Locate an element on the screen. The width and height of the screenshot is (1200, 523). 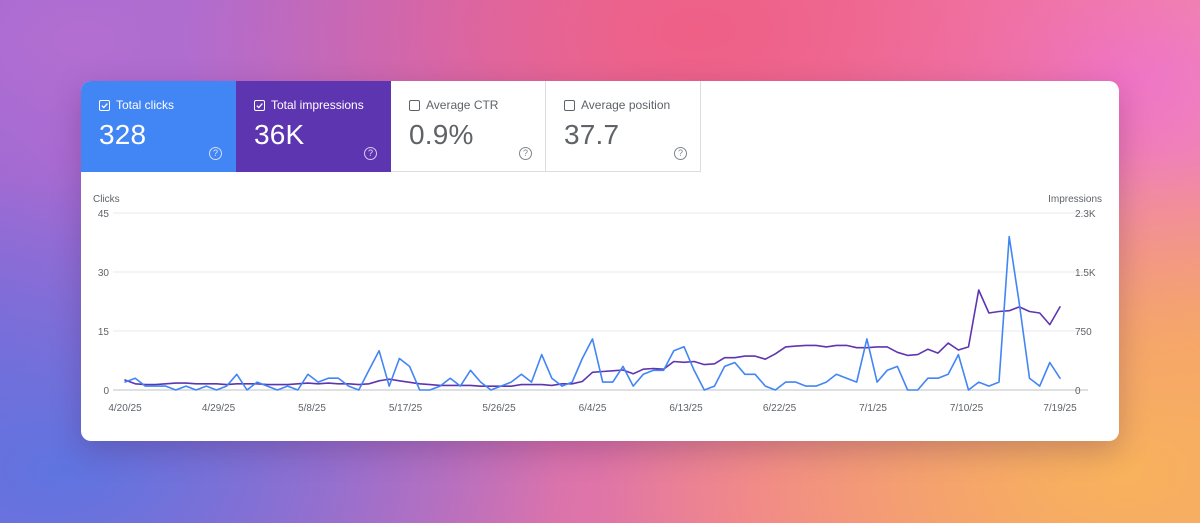
x-tick-label: 5/26/25 is located at coordinates (499, 408).